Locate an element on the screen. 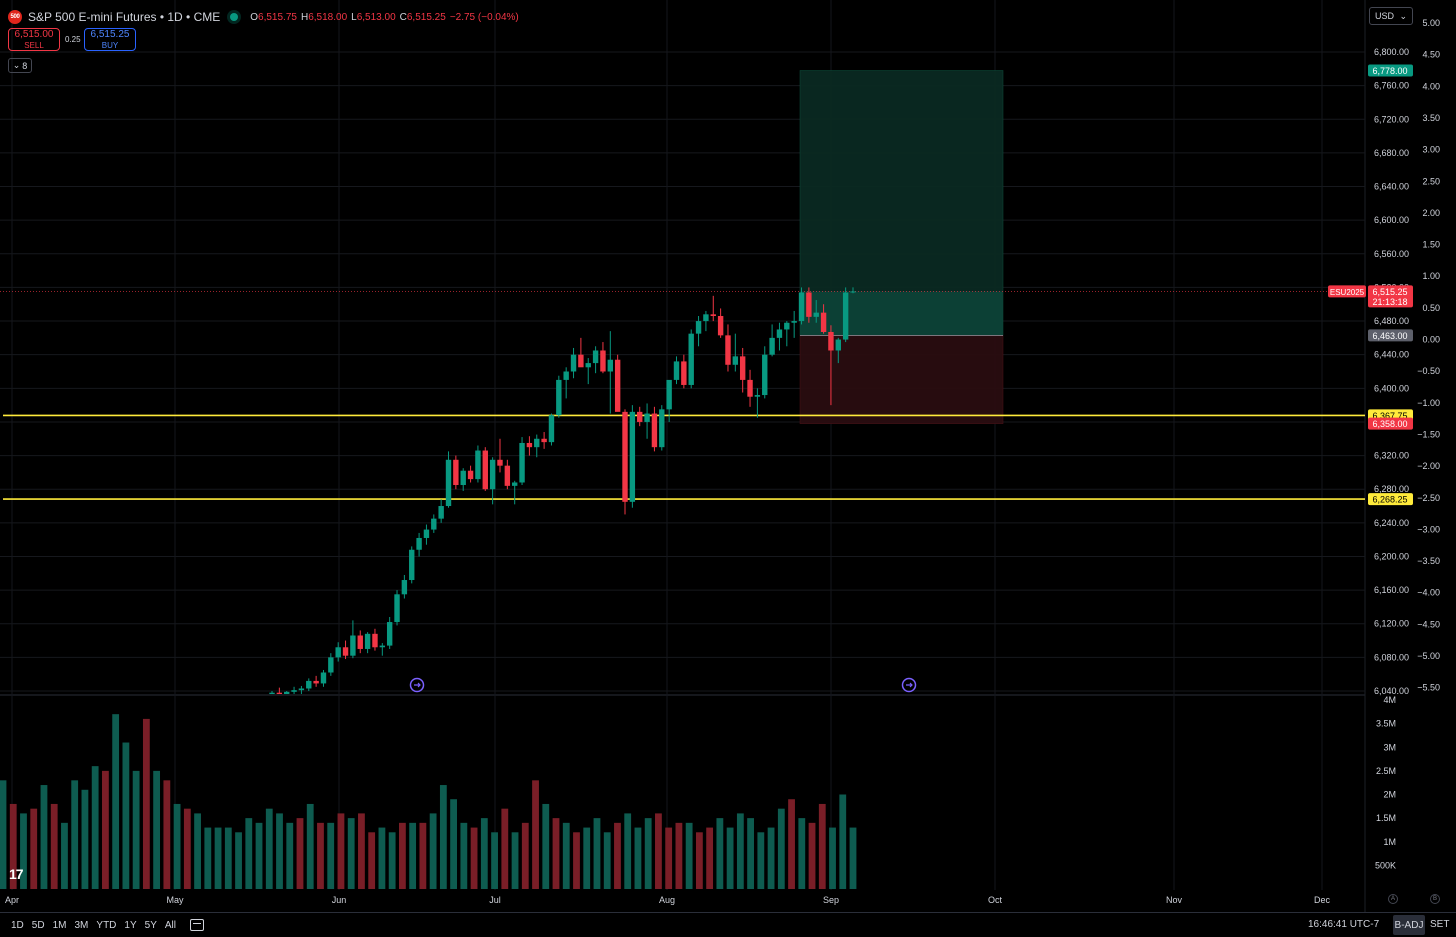 The height and width of the screenshot is (937, 1456). clock: 16:46:41 UTC-7 is located at coordinates (1344, 924).